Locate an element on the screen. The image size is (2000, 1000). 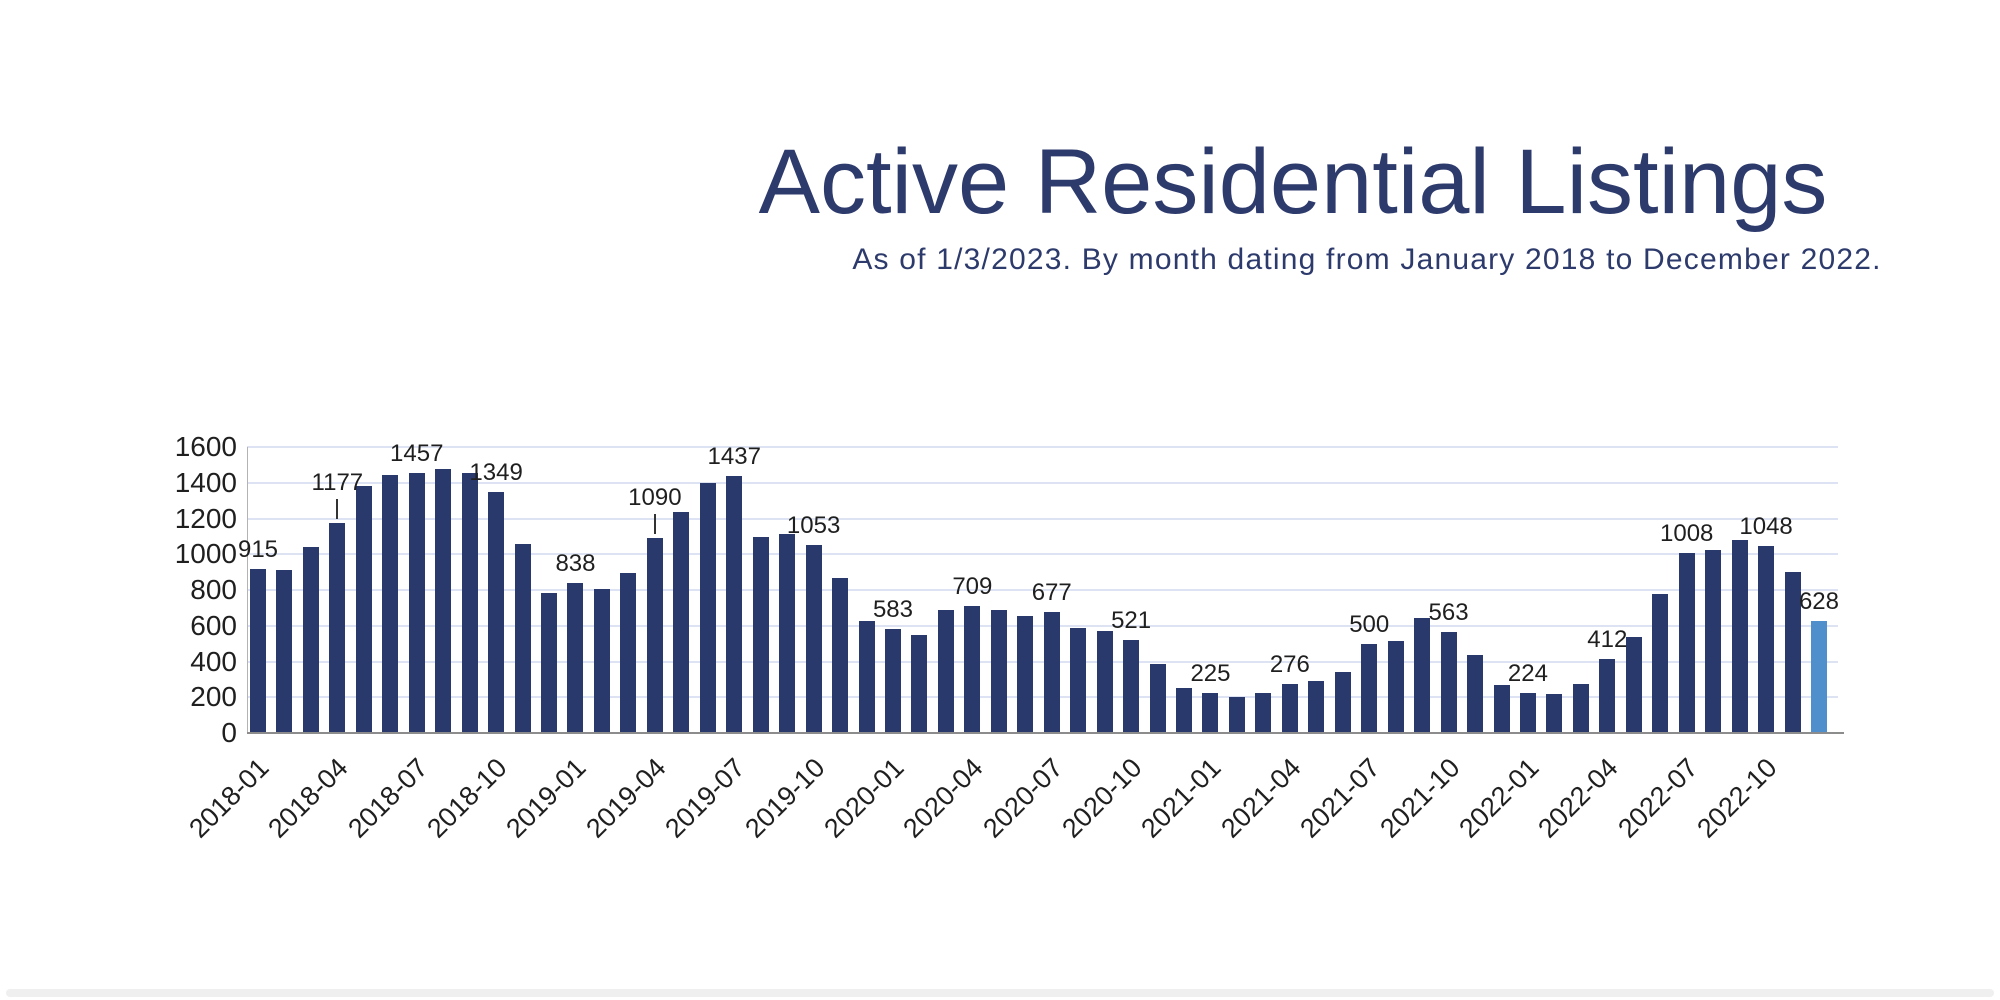
chart-title: Active Residential Listings is located at coordinates (1293, 182).